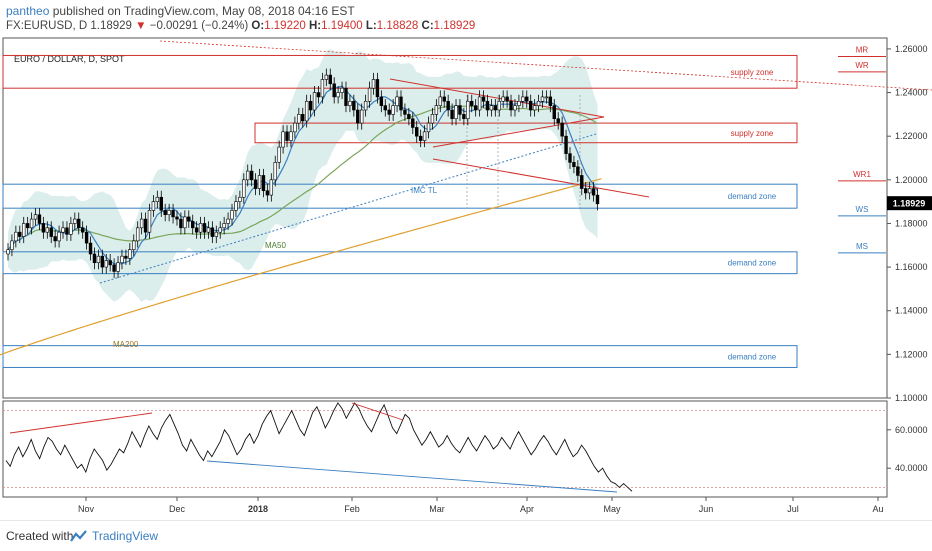 The image size is (932, 551). I want to click on tradingview-brand: TradingView, so click(125, 536).